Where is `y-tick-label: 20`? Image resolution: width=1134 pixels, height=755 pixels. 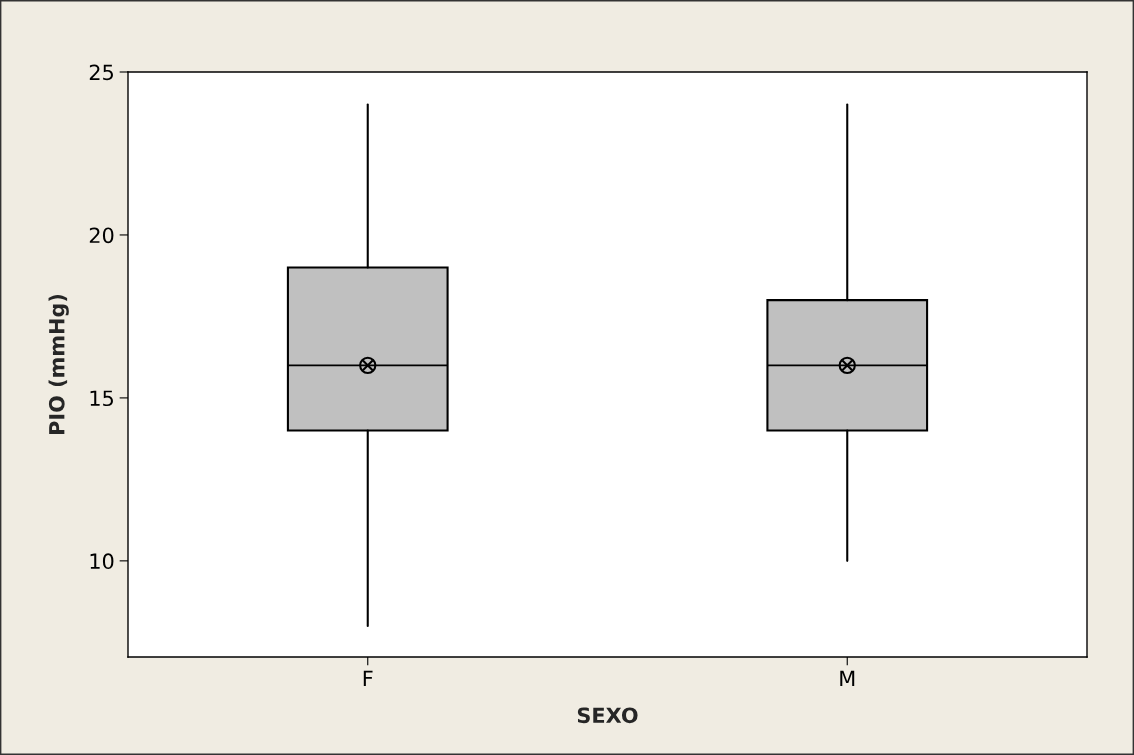
y-tick-label: 20 is located at coordinates (101, 235).